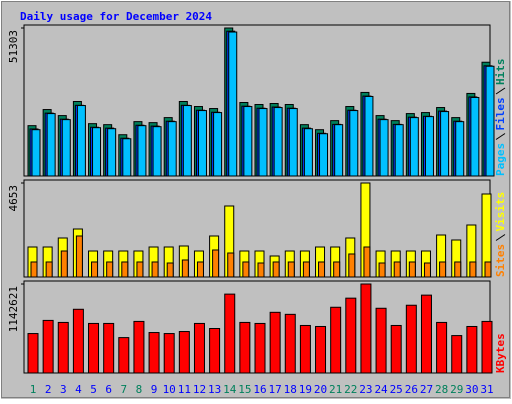 The height and width of the screenshot is (404, 512). I want to click on x-tick-label: 27, so click(426, 389).